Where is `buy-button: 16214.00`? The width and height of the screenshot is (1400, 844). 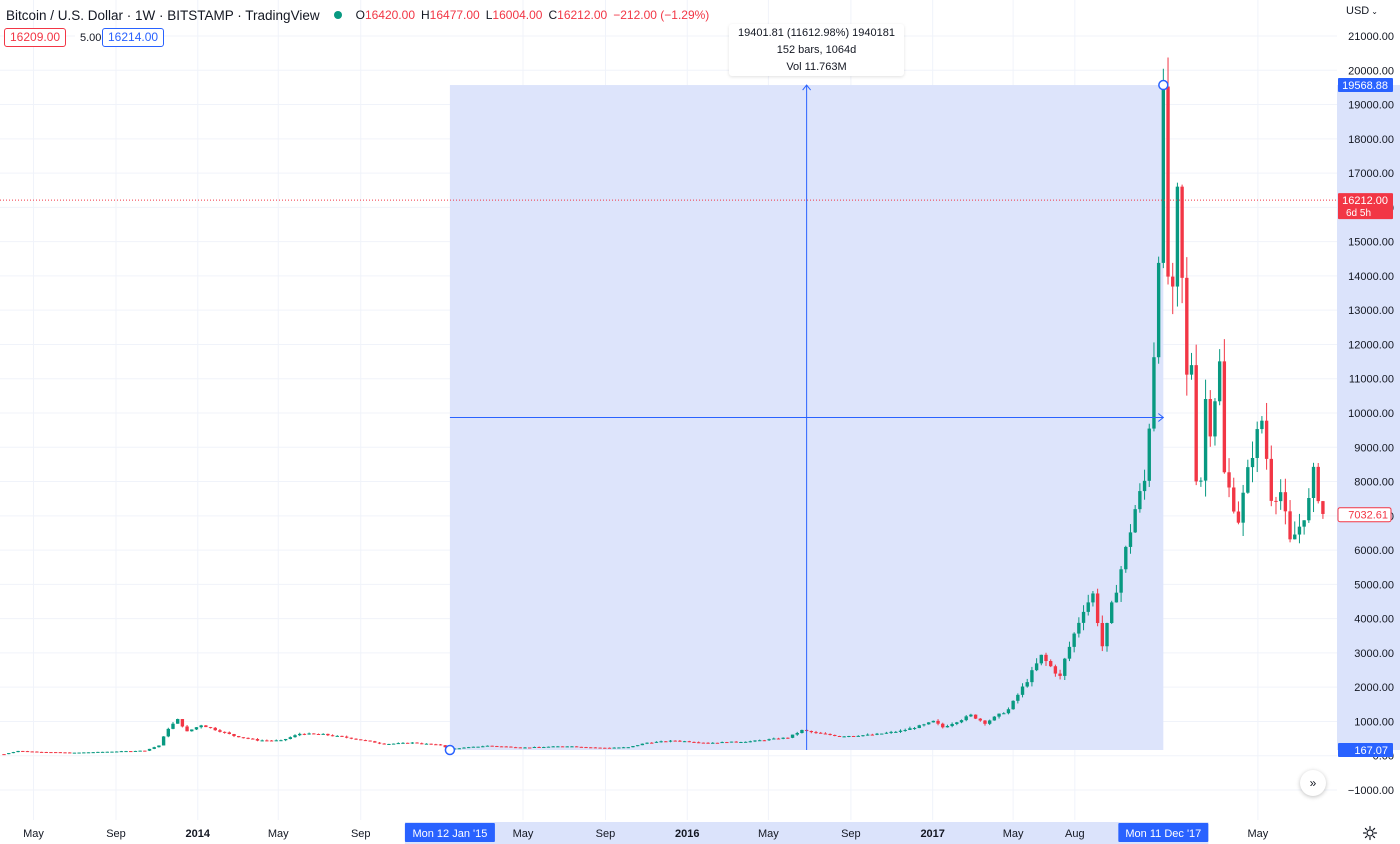 buy-button: 16214.00 is located at coordinates (133, 37).